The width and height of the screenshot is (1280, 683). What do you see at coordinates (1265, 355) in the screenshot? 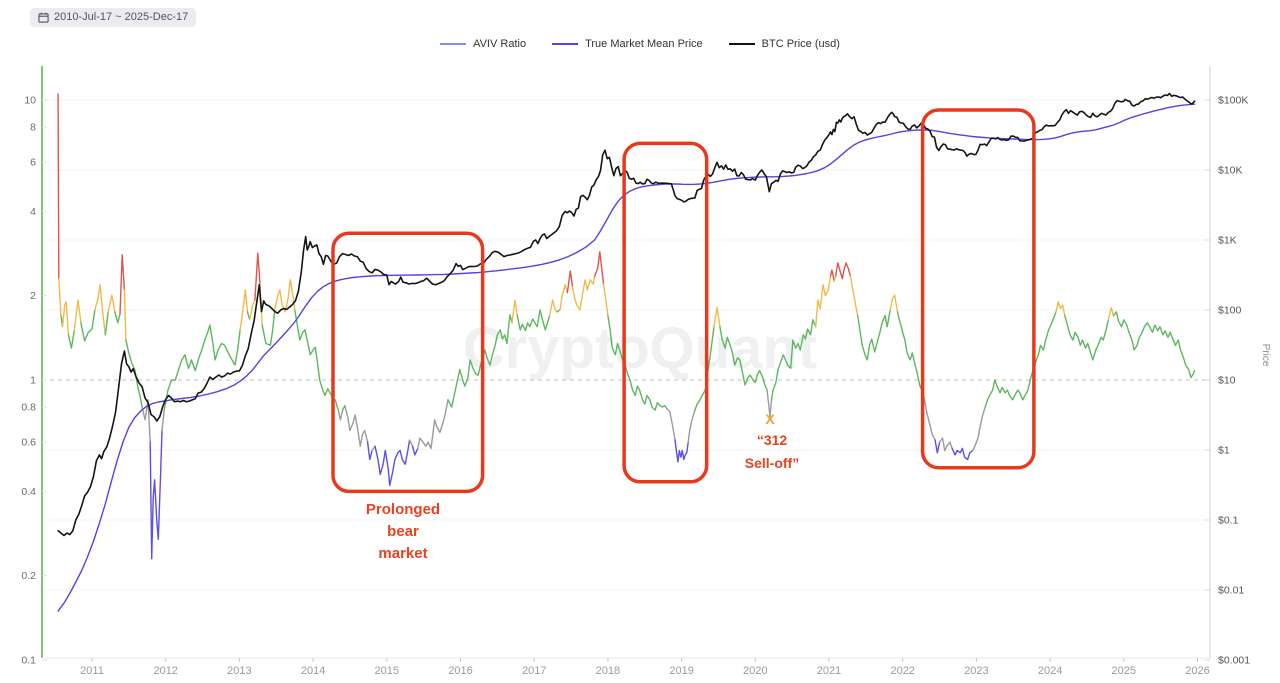
I see `right-axis-title: Price` at bounding box center [1265, 355].